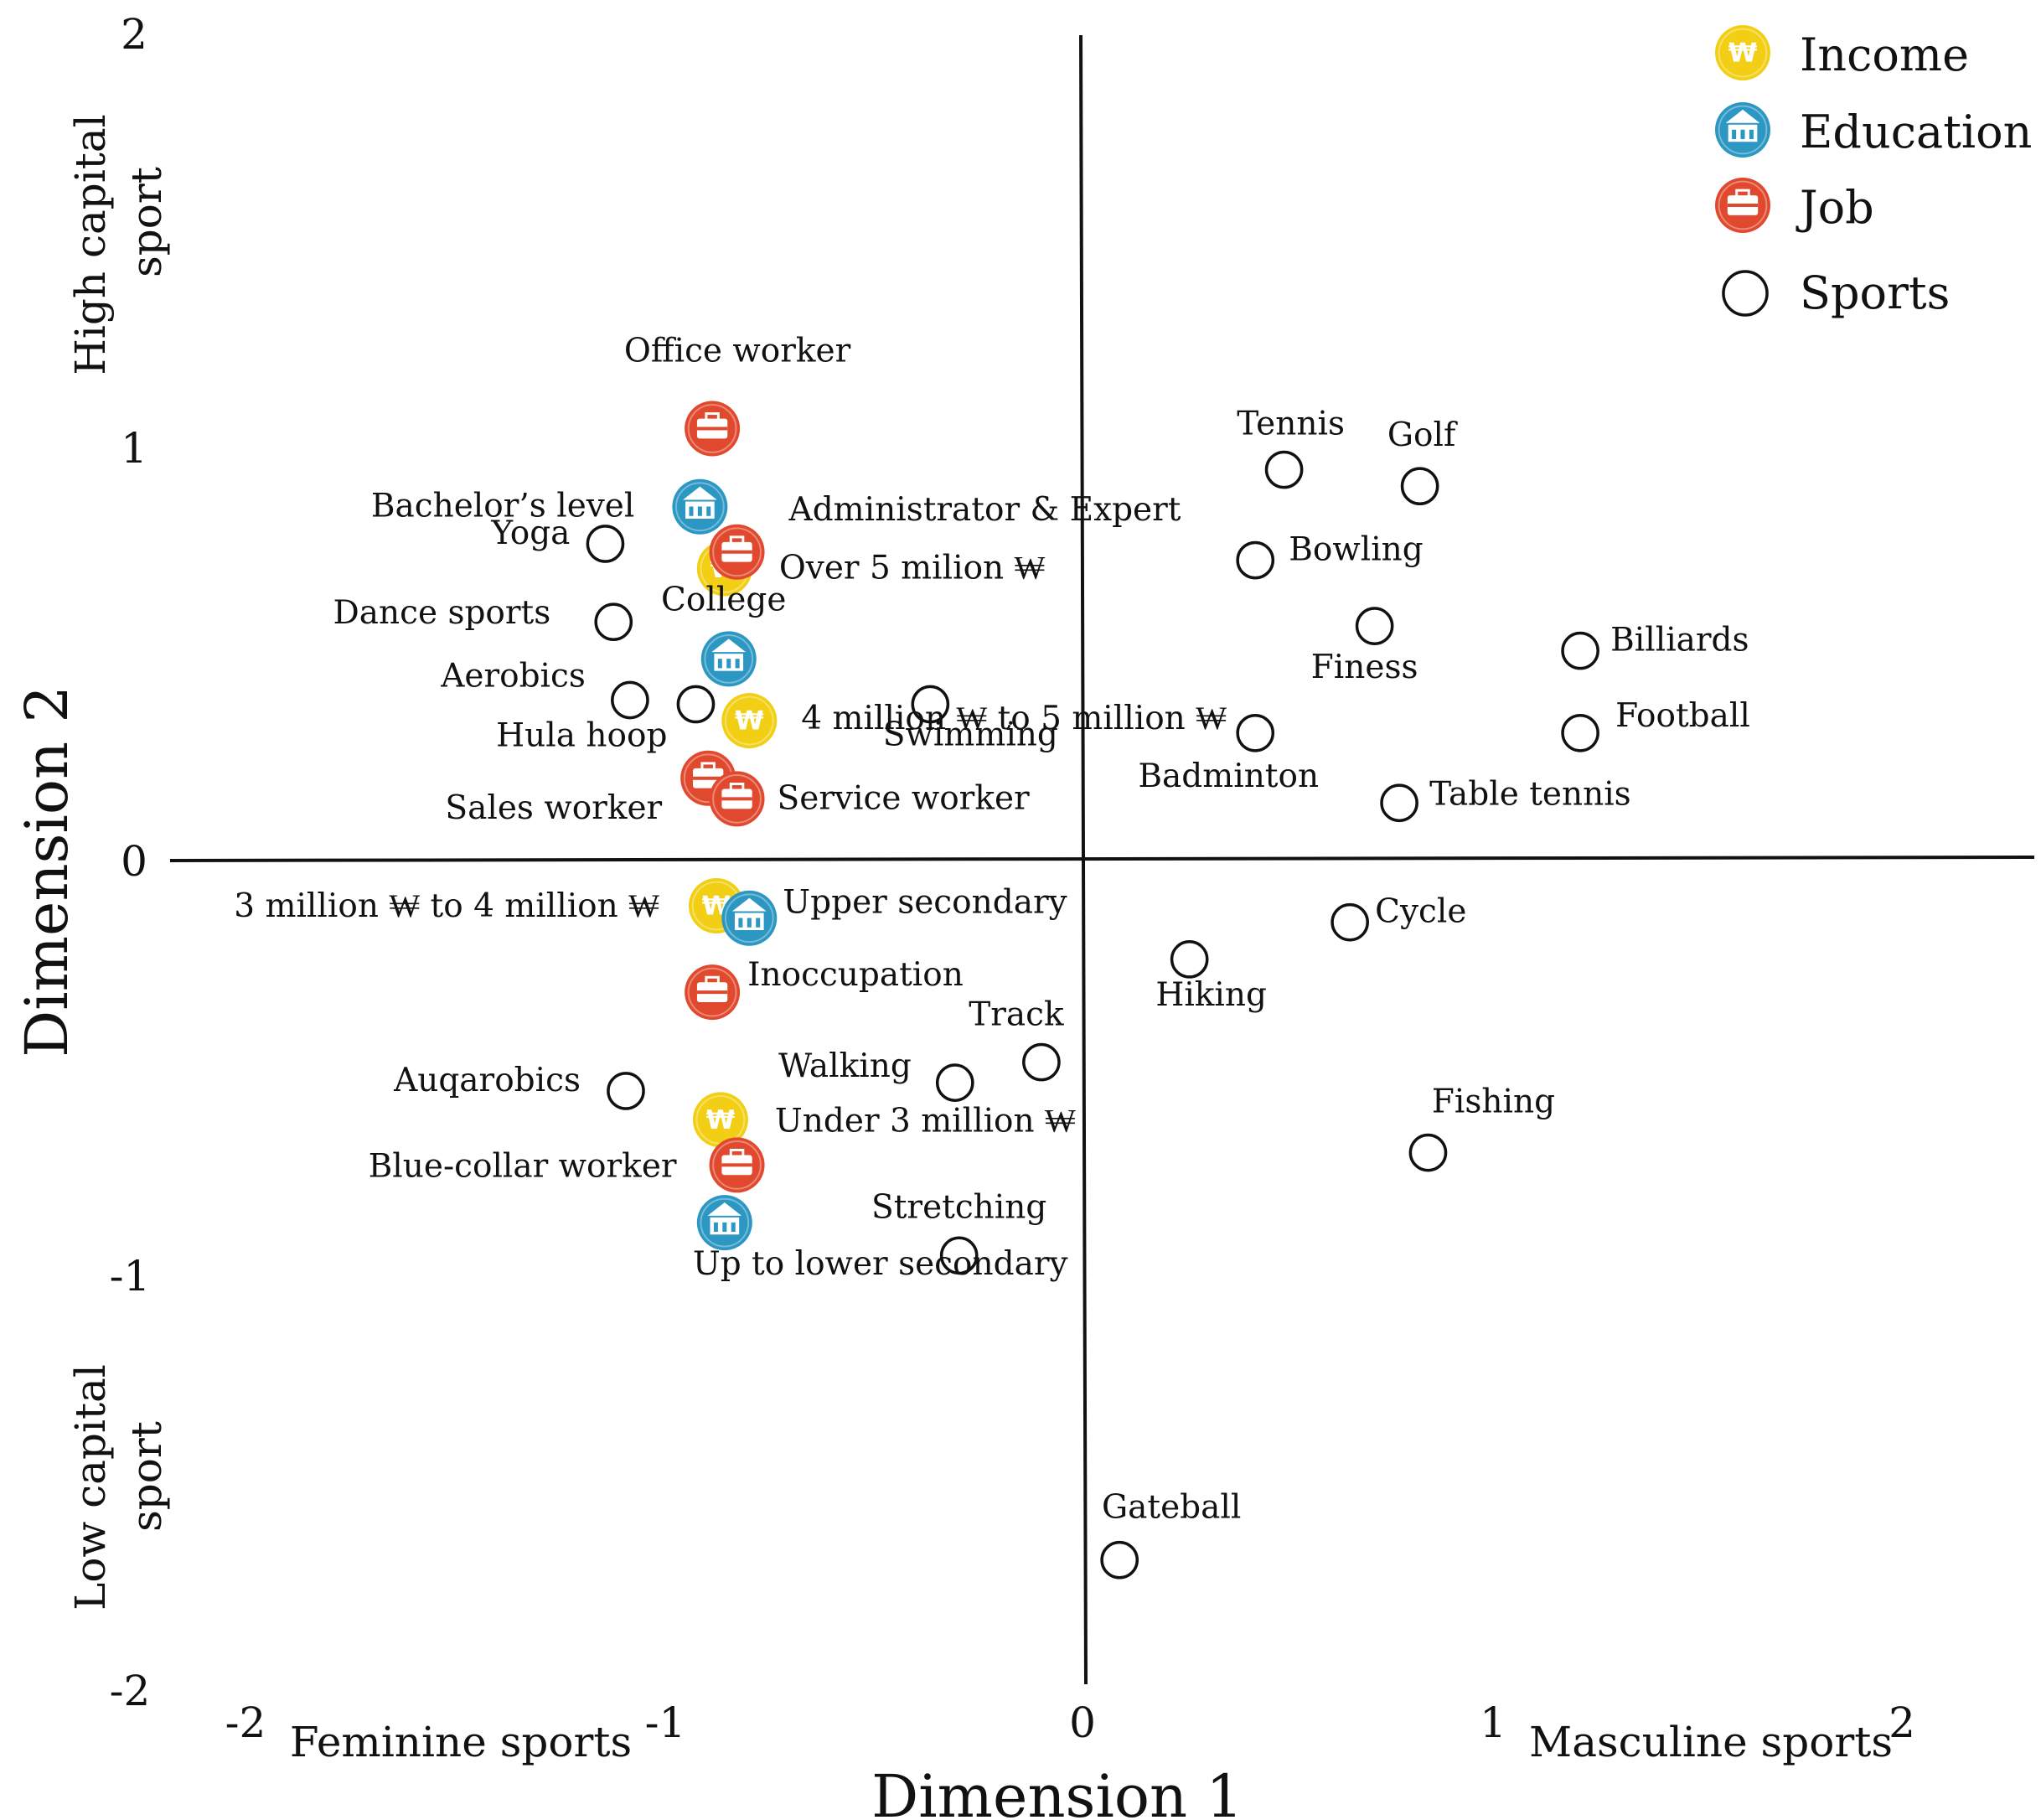 The width and height of the screenshot is (2041, 1820). What do you see at coordinates (737, 351) in the screenshot?
I see `job-point-label: Office worker` at bounding box center [737, 351].